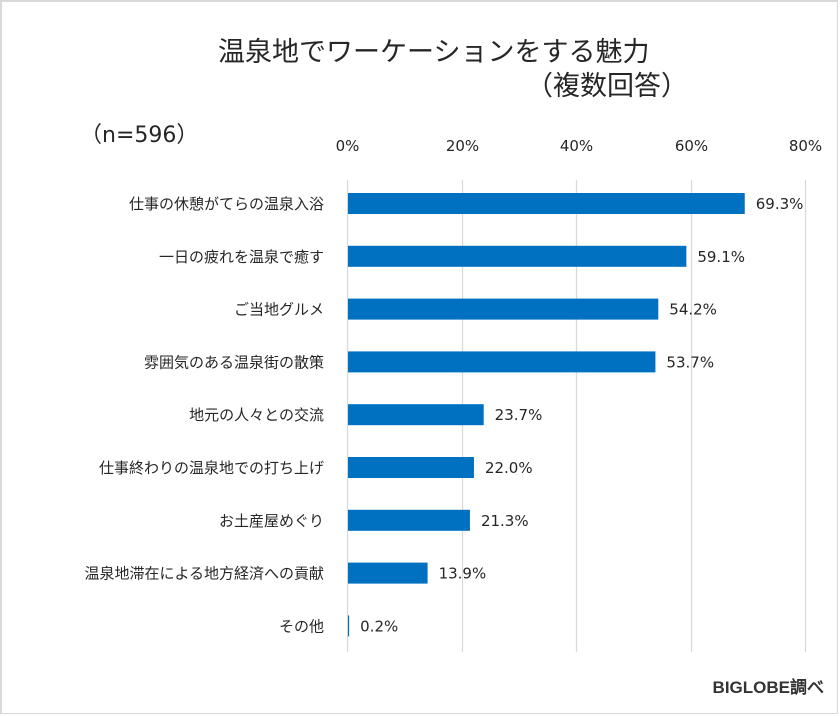  Describe the element at coordinates (241, 257) in the screenshot. I see `category-label: 一日の疲れを温泉で癒す` at that location.